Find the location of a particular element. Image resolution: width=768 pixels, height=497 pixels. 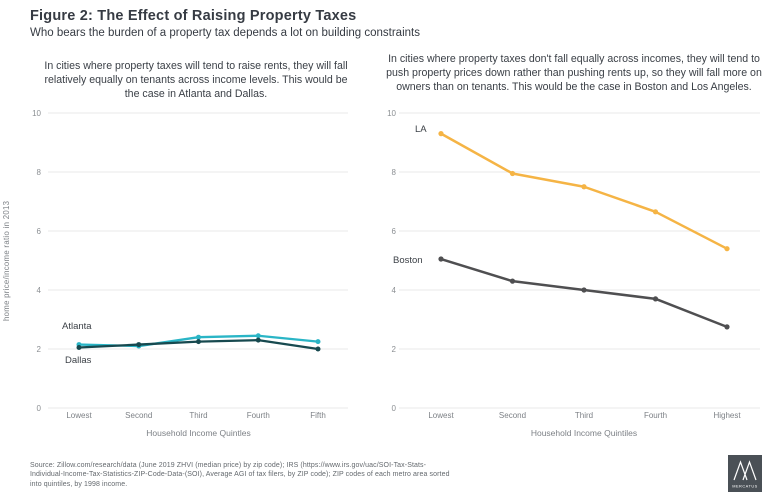

mercatus-logo-text: MERCATUS is located at coordinates (745, 486).